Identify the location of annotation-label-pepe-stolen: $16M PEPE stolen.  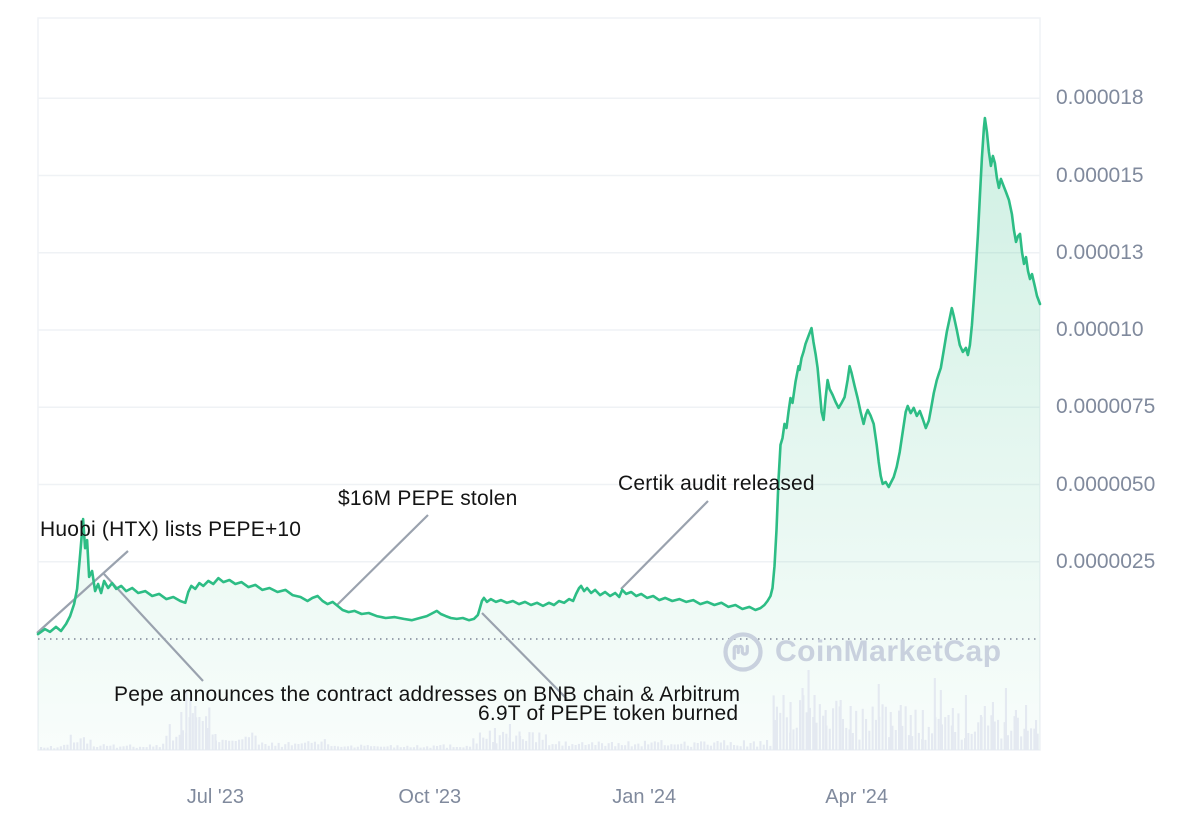
(428, 498).